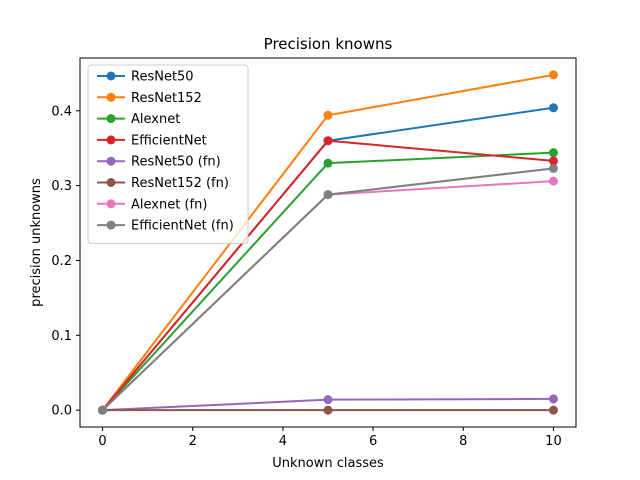 This screenshot has height=480, width=640. I want to click on legend-item: ResNet152, so click(149, 98).